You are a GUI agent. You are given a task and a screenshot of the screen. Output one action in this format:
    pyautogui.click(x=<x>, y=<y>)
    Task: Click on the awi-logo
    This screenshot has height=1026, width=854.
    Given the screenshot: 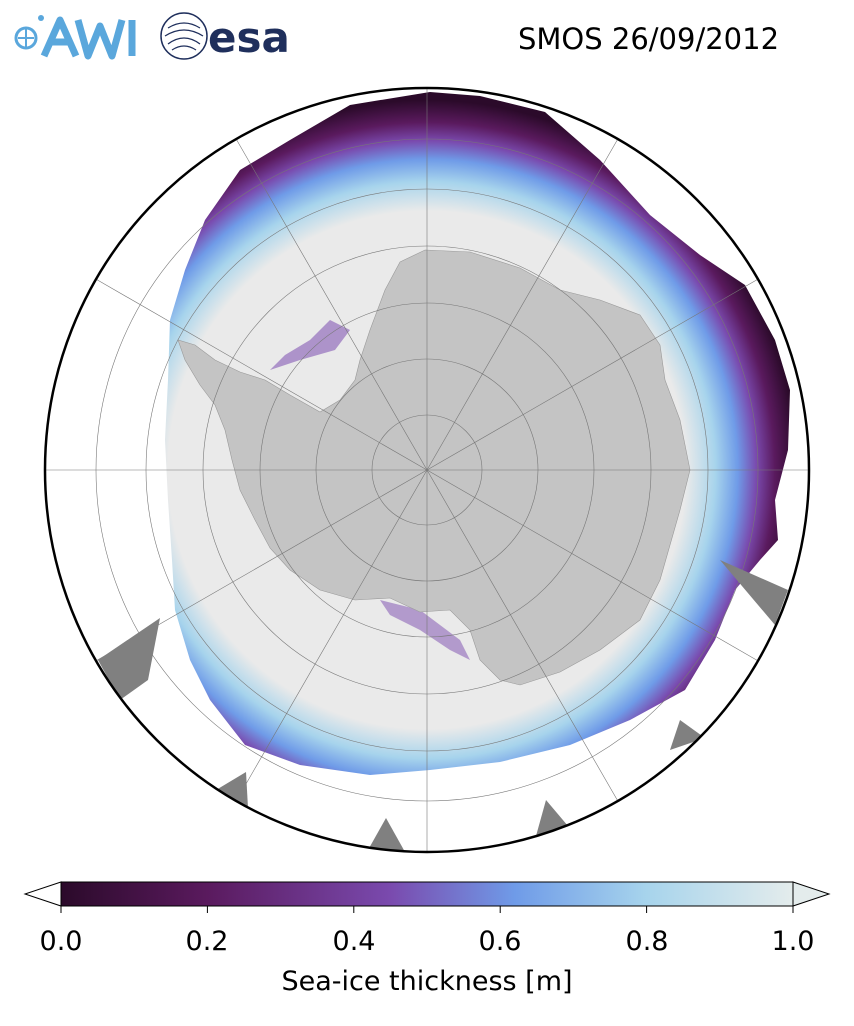 What is the action you would take?
    pyautogui.click(x=75, y=37)
    